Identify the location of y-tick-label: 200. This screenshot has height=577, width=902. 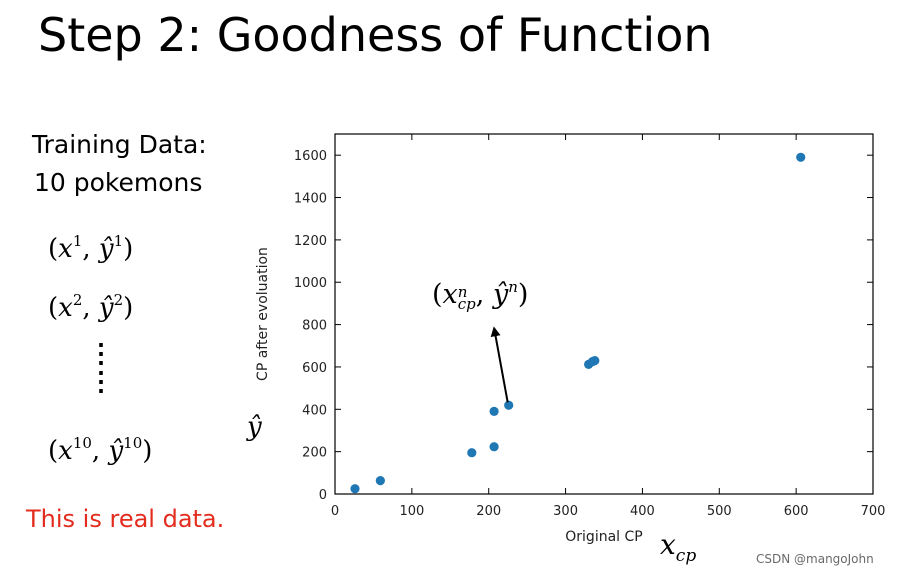
(314, 453).